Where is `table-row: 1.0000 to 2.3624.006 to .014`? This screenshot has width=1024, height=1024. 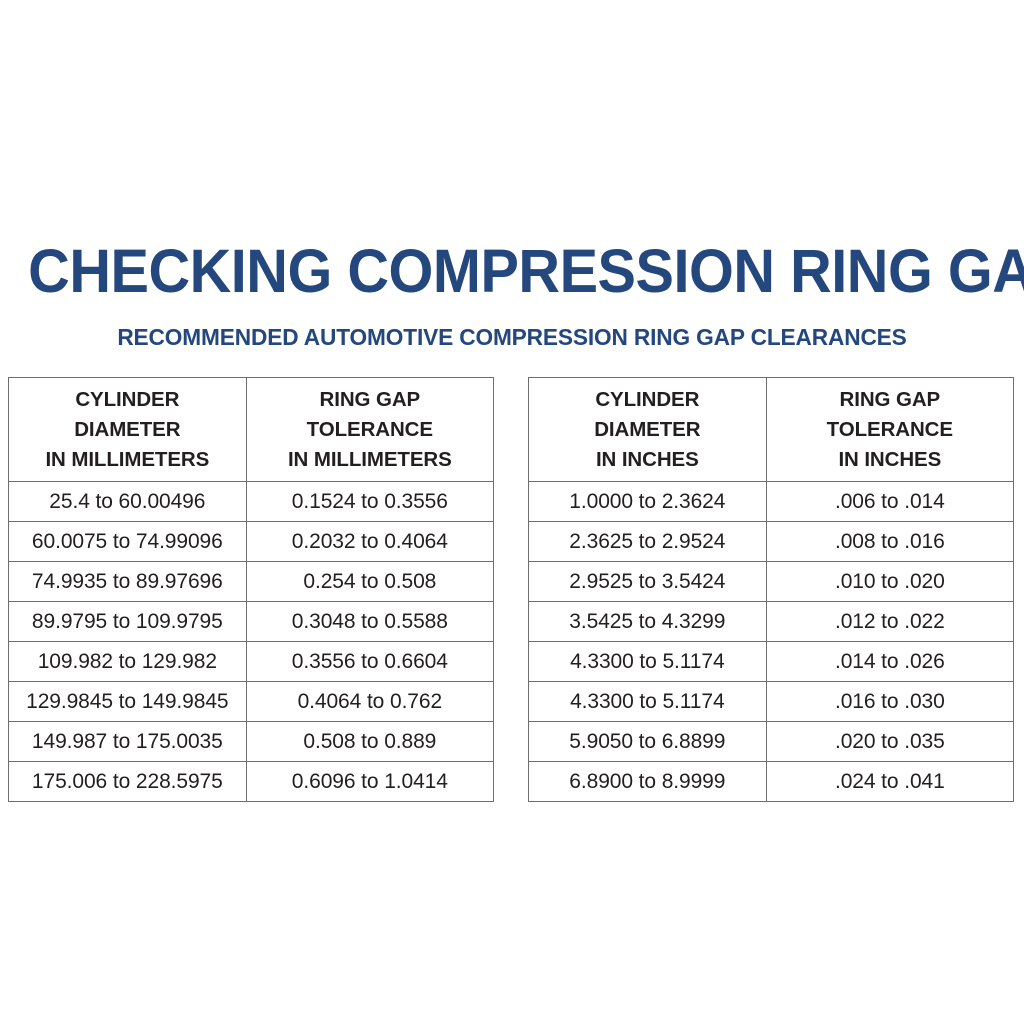
table-row: 1.0000 to 2.3624.006 to .014 is located at coordinates (771, 501).